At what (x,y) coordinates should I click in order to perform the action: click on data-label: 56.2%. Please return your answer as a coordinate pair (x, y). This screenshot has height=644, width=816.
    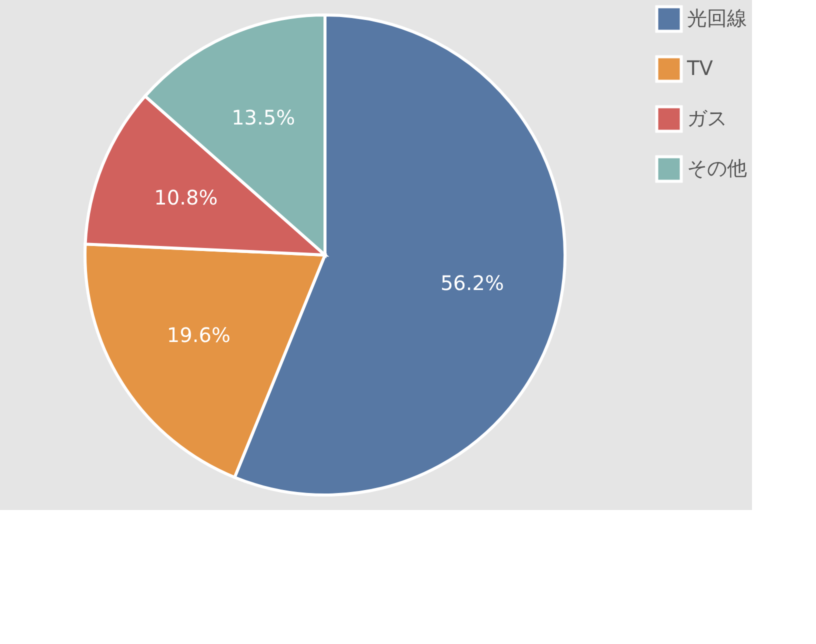
    Looking at the image, I should click on (472, 282).